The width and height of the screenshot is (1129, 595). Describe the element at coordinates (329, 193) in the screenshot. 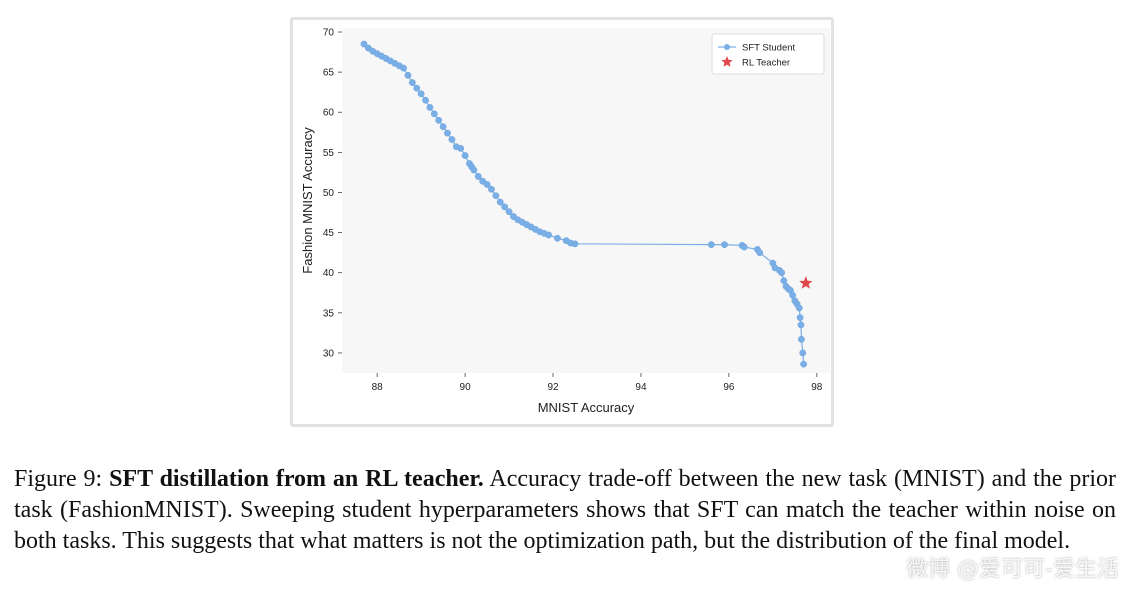

I see `y-tick-label: 50` at that location.